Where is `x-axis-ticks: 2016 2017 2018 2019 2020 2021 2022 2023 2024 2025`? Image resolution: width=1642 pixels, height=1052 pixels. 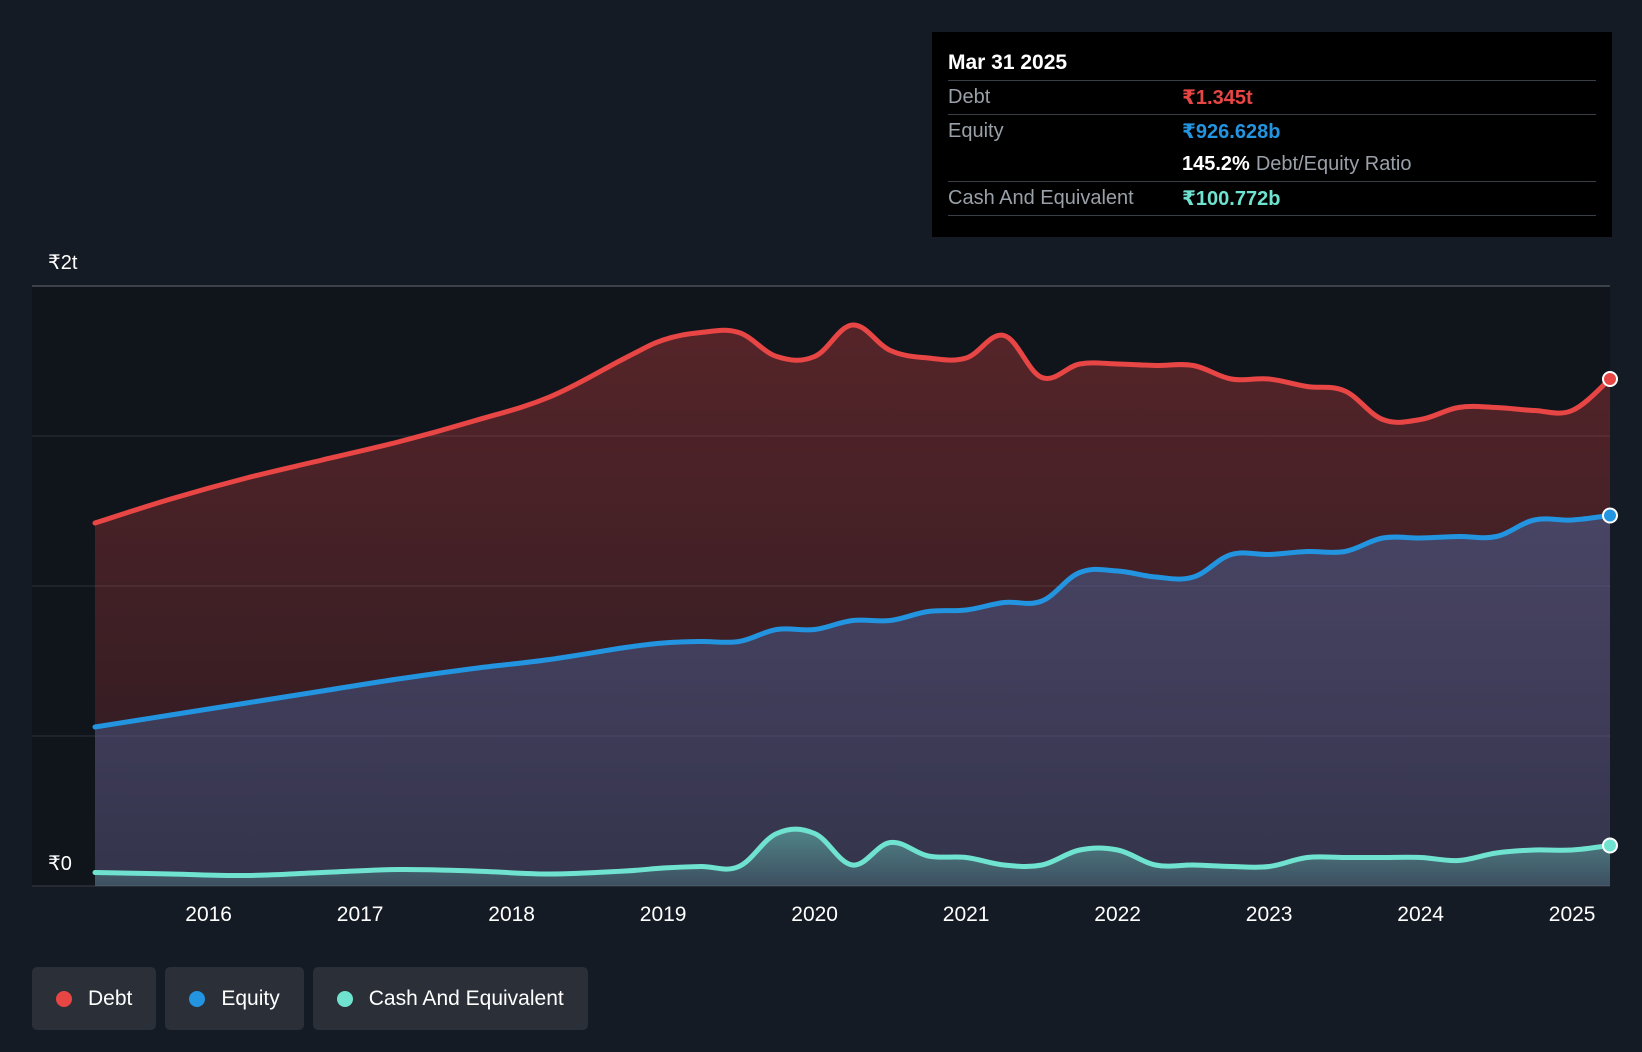 x-axis-ticks: 2016 2017 2018 2019 2020 2021 2022 2023 2024 2025 is located at coordinates (890, 914).